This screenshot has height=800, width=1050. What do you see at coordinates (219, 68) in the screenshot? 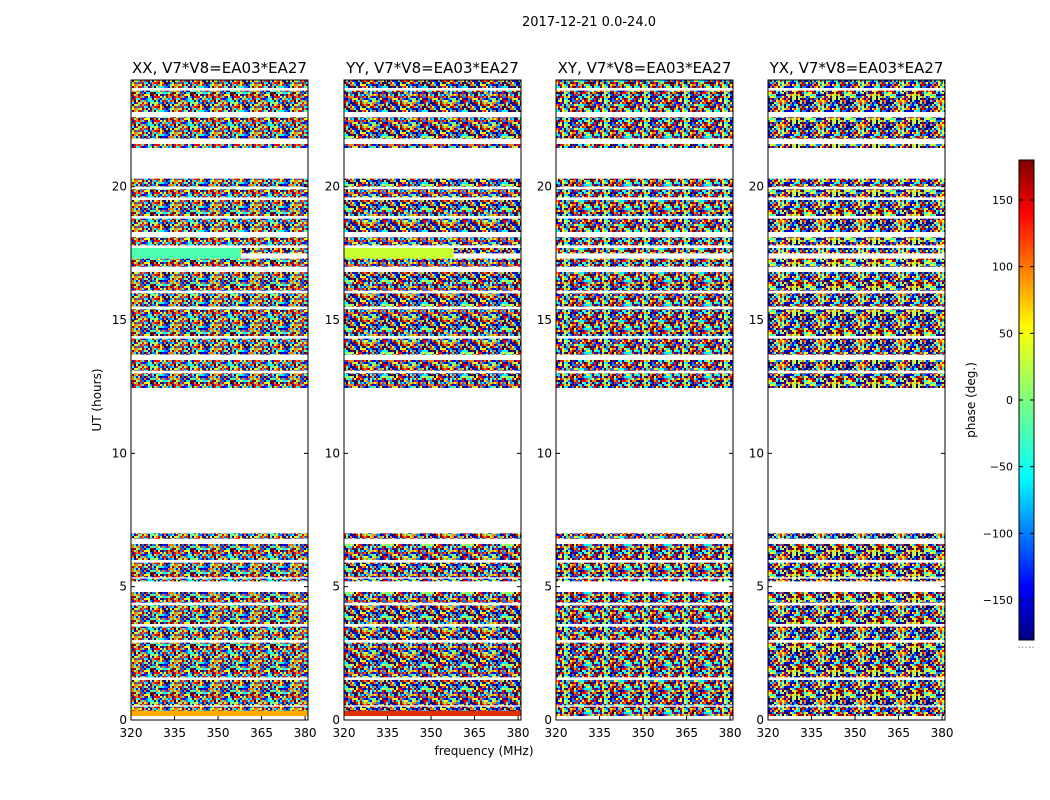
I see `panel-title: XX, V7*V8=EA03*EA27` at bounding box center [219, 68].